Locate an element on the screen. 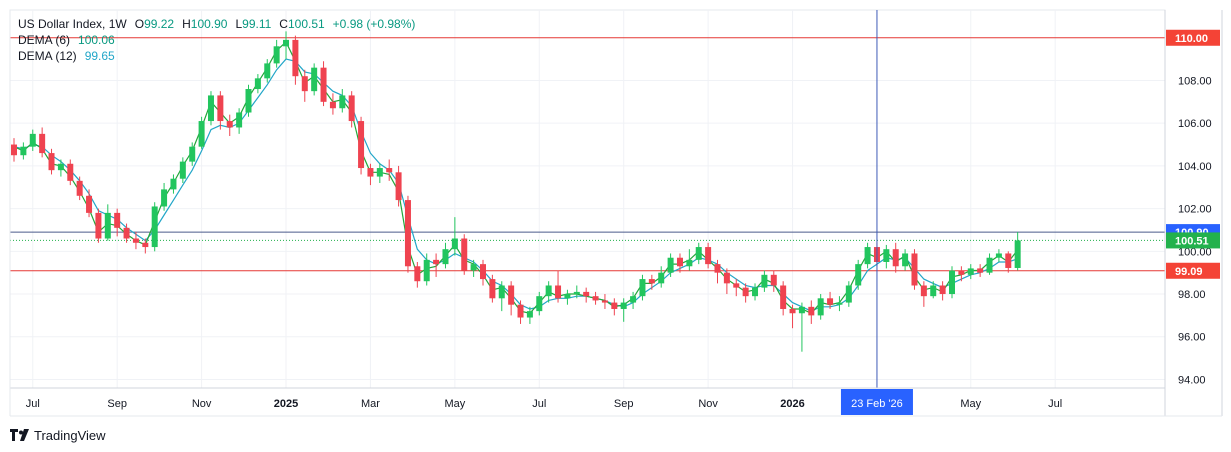 This screenshot has width=1231, height=452. dema12-row: DEMA (12) 99.65 is located at coordinates (216, 57).